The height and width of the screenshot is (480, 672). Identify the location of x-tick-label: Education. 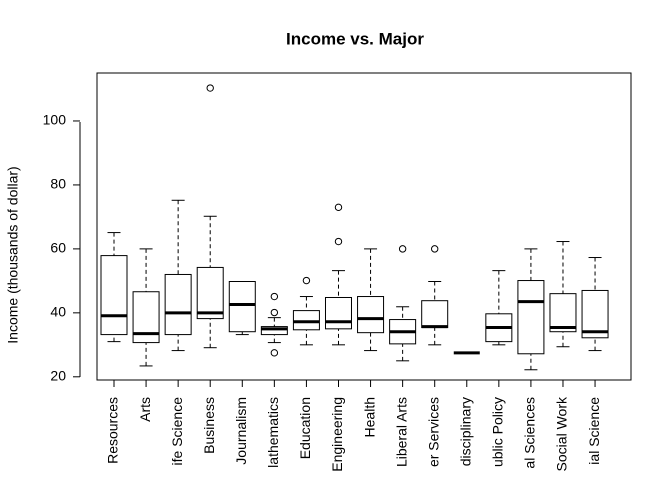
(305, 428).